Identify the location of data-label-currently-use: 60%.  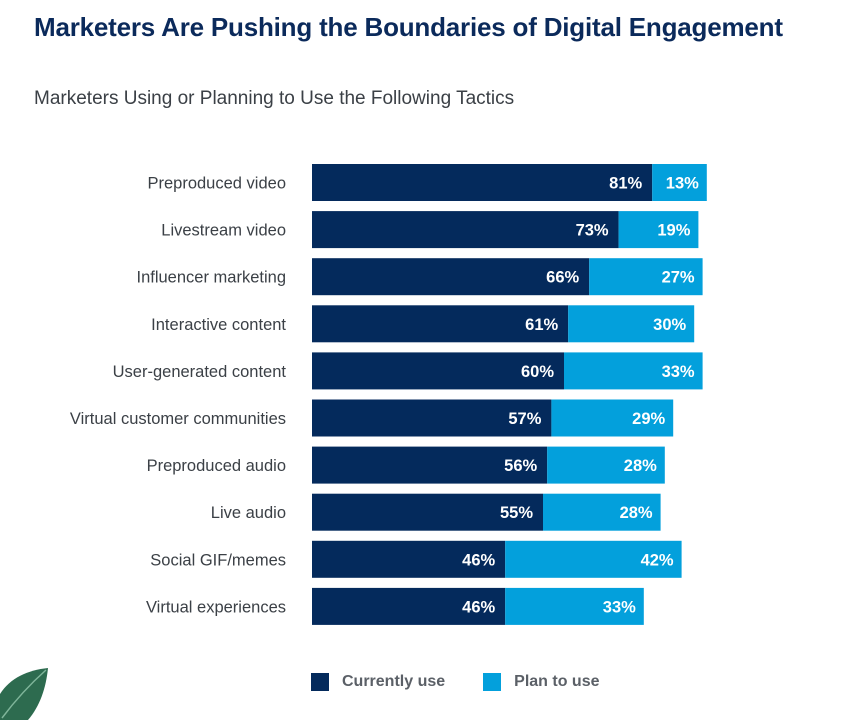
(537, 372).